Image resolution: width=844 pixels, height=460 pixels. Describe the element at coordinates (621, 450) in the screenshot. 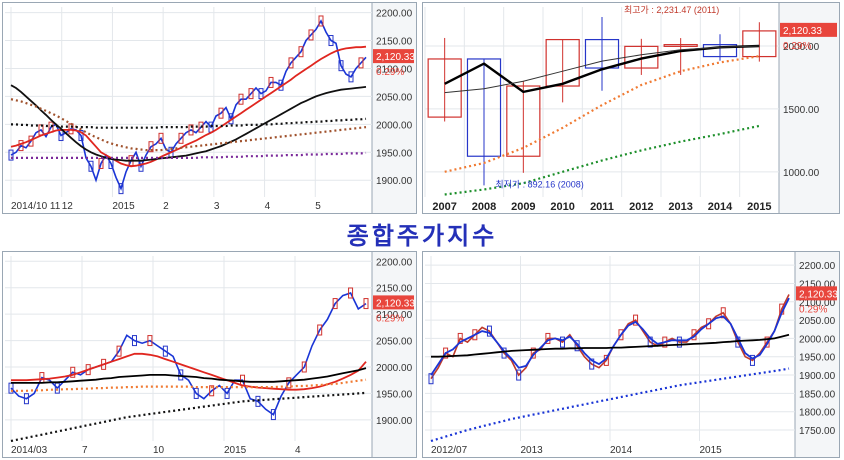

I see `x-tick-label: 2014` at that location.